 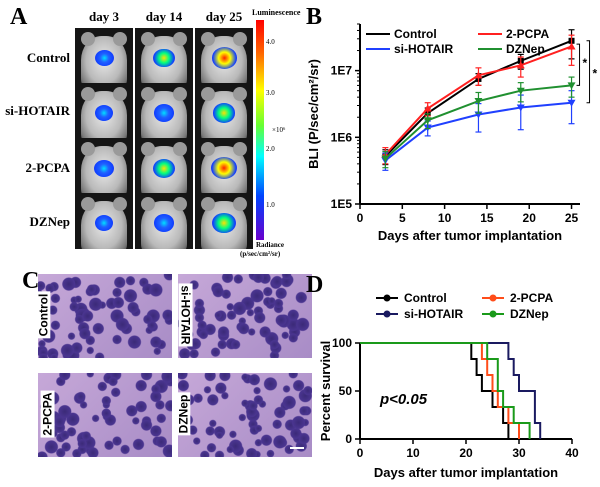 What do you see at coordinates (435, 390) in the screenshot?
I see `survival-curve-control` at bounding box center [435, 390].